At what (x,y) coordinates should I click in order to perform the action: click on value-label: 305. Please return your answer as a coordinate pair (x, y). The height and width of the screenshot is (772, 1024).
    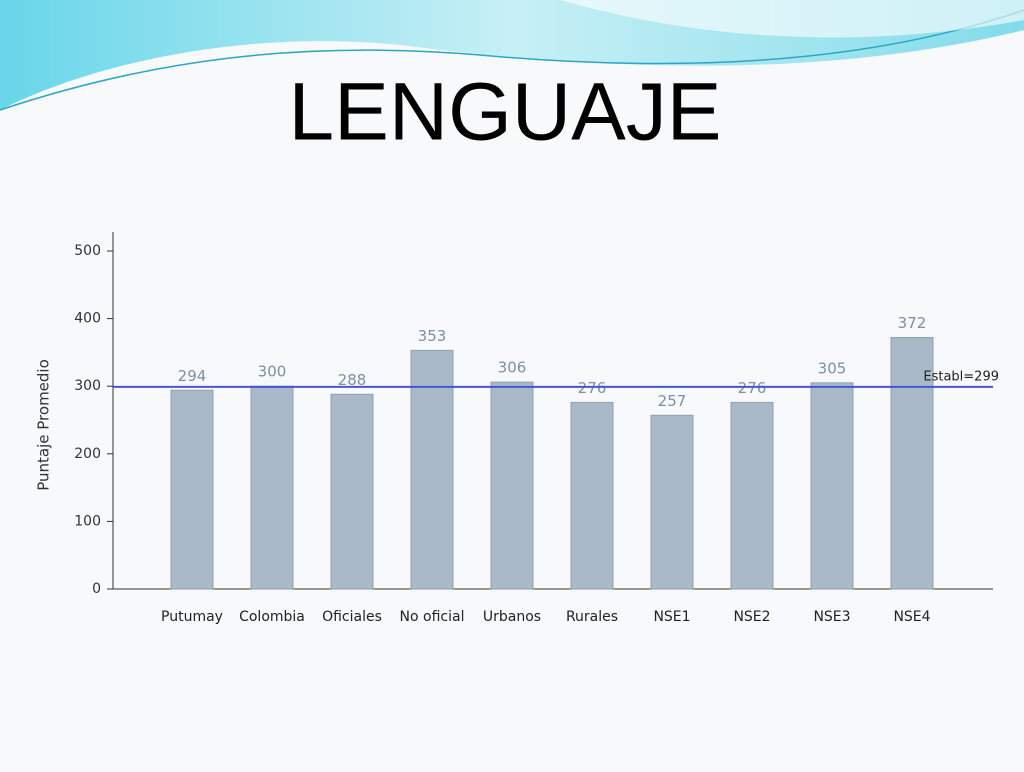
    Looking at the image, I should click on (832, 368).